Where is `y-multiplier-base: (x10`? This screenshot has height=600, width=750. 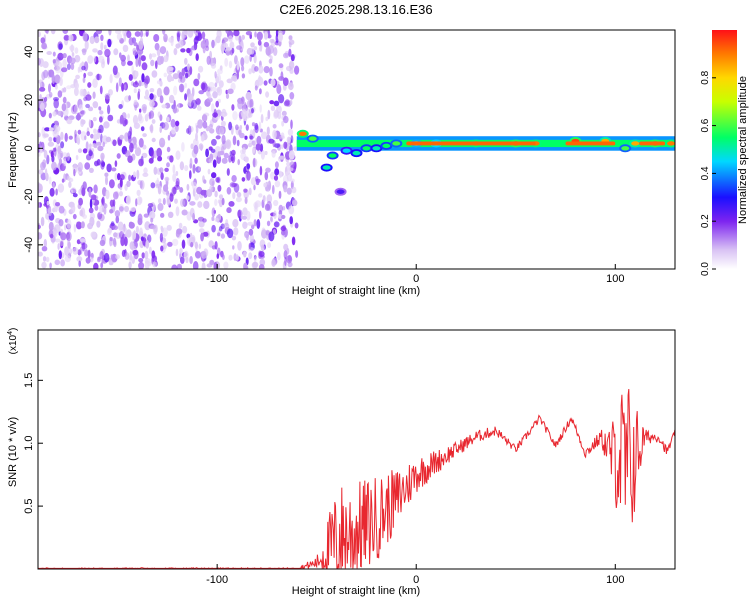 y-multiplier-base: (x10 is located at coordinates (13, 344).